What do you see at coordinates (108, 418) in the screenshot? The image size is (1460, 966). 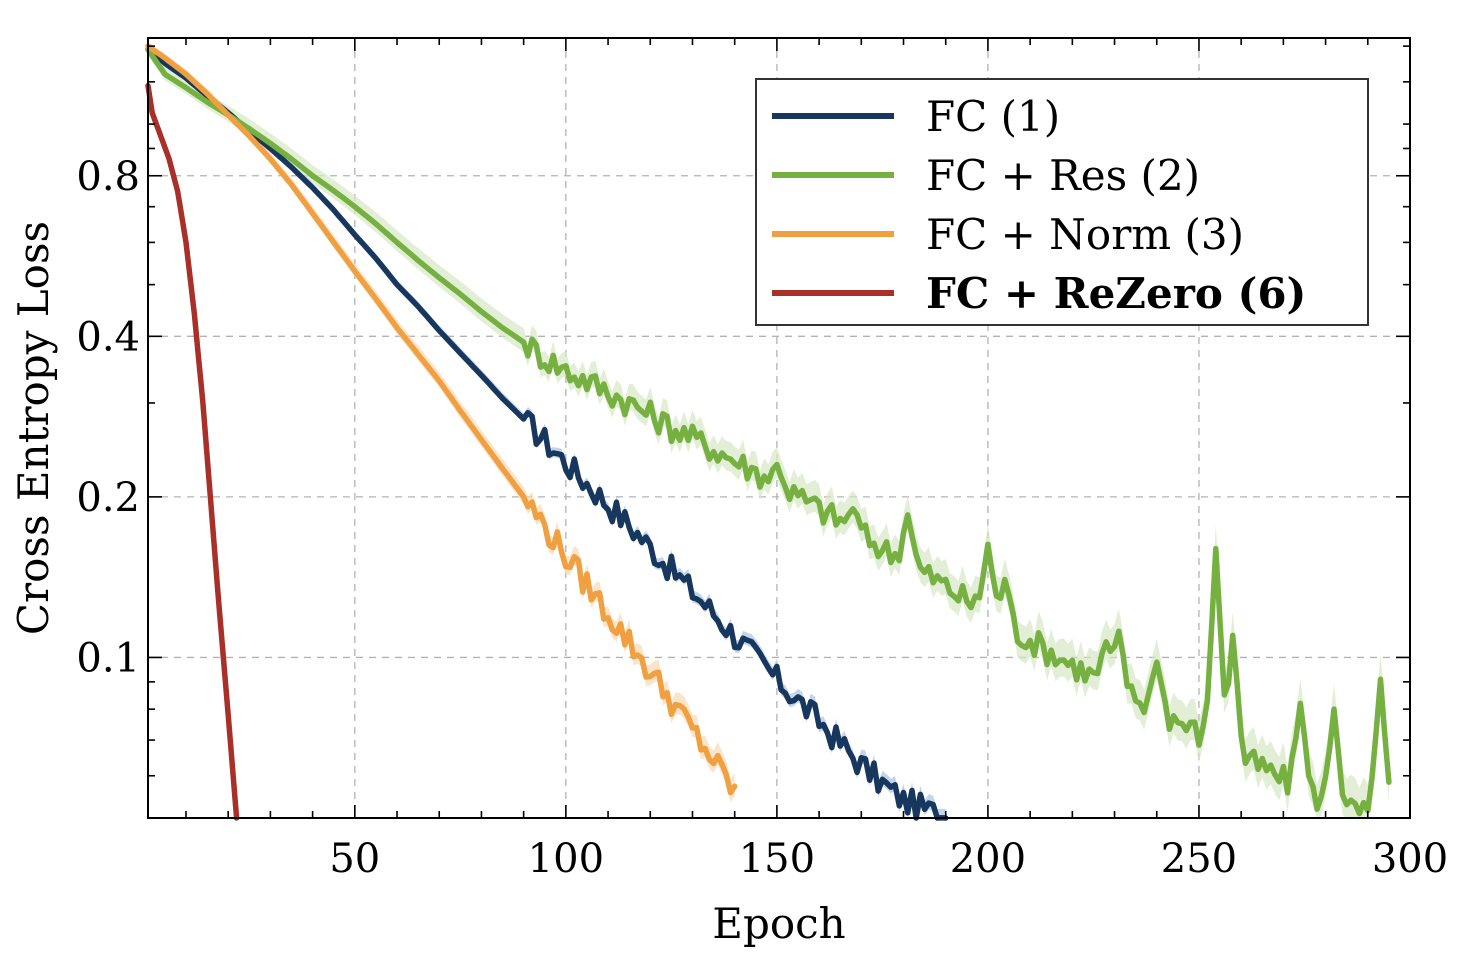 I see `y-tick-labels: 0.1 0.2 0.4 0.8` at bounding box center [108, 418].